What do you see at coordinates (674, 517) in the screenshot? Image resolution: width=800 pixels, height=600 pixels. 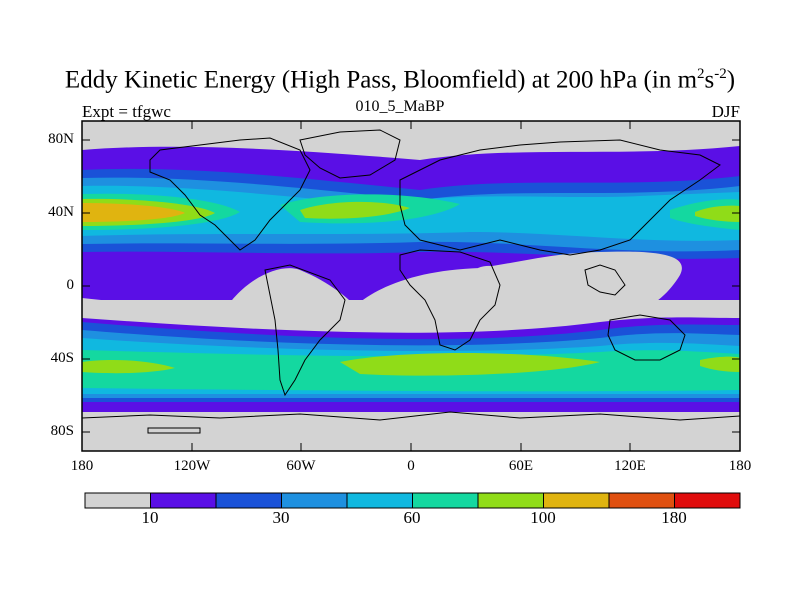 I see `colorbar-label-180: 180` at bounding box center [674, 517].